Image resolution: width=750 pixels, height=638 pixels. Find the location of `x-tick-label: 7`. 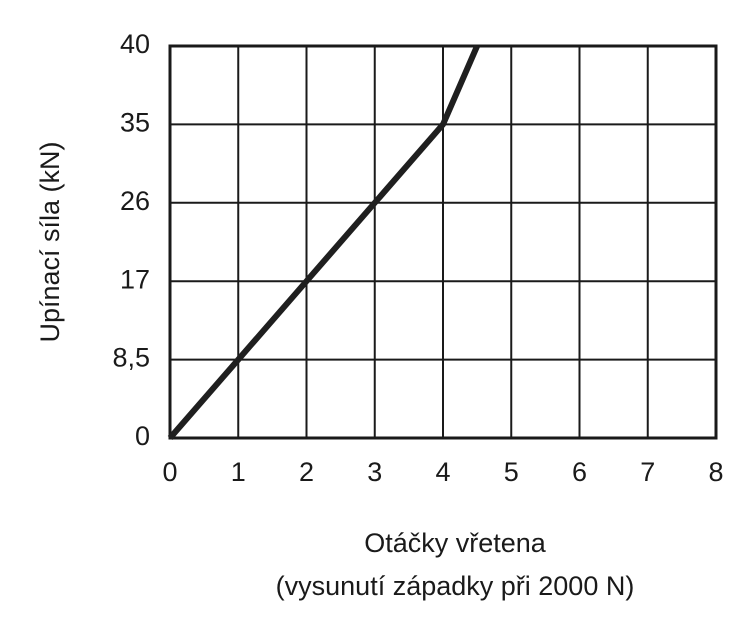

x-tick-label: 7 is located at coordinates (647, 472).